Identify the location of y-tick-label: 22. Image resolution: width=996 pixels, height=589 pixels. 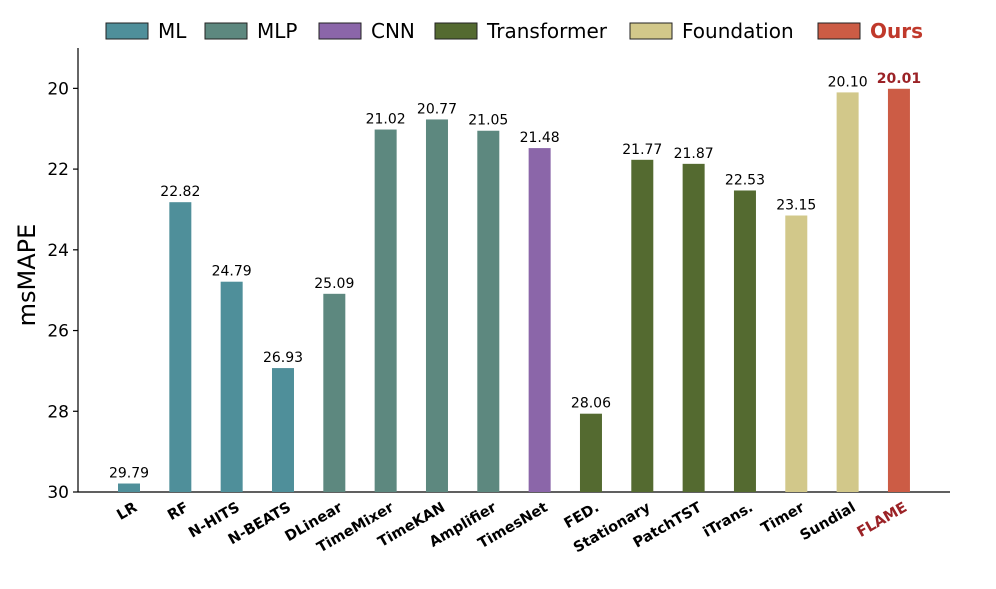
(58, 170).